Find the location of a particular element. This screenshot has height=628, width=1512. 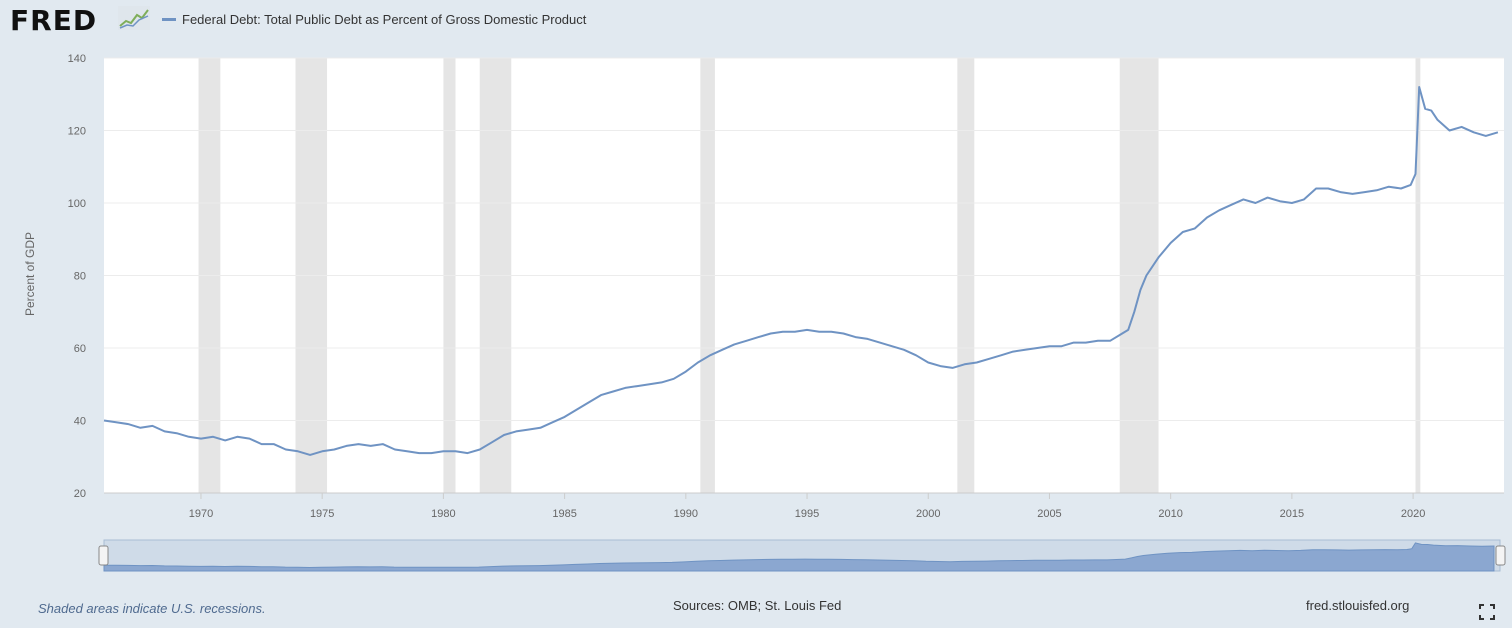

x-tick-label: 1980 is located at coordinates (443, 514).